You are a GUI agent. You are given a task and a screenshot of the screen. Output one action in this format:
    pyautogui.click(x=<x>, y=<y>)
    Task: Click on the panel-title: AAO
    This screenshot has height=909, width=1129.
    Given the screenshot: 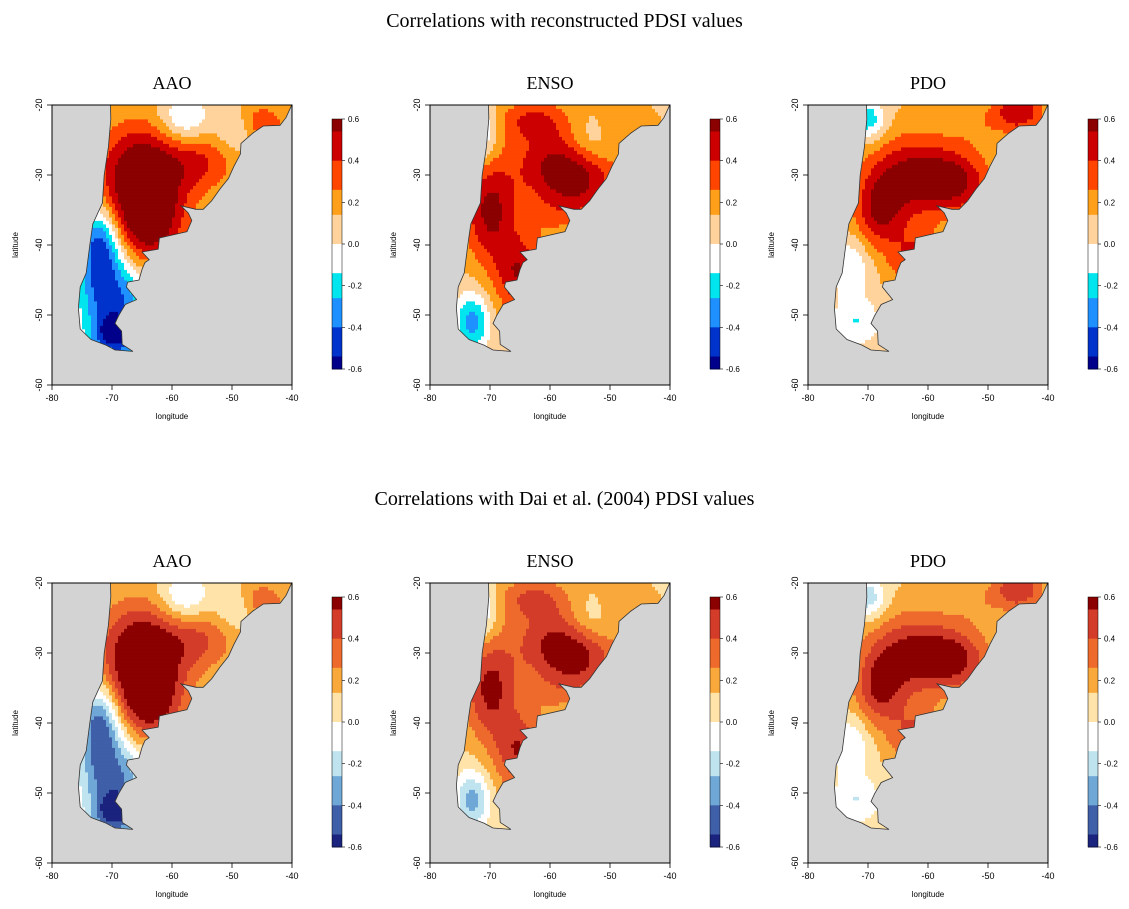 What is the action you would take?
    pyautogui.click(x=172, y=561)
    